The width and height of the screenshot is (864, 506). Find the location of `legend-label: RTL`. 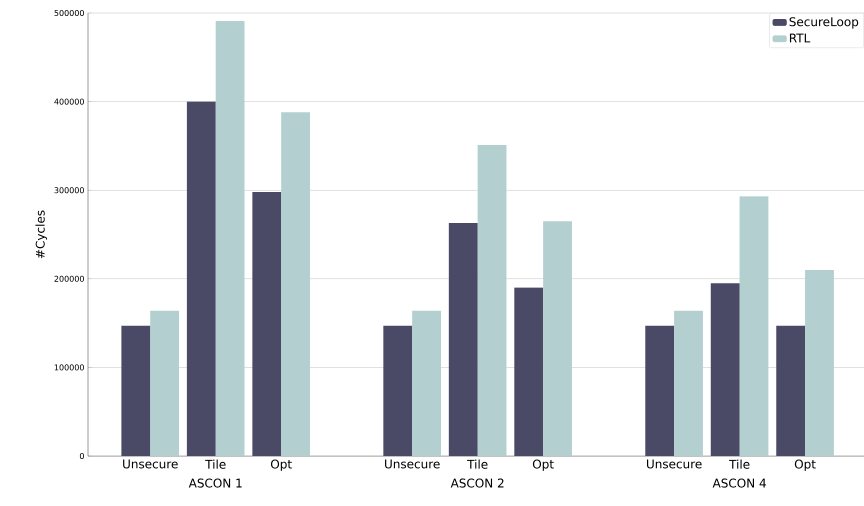

legend-label: RTL is located at coordinates (800, 38).